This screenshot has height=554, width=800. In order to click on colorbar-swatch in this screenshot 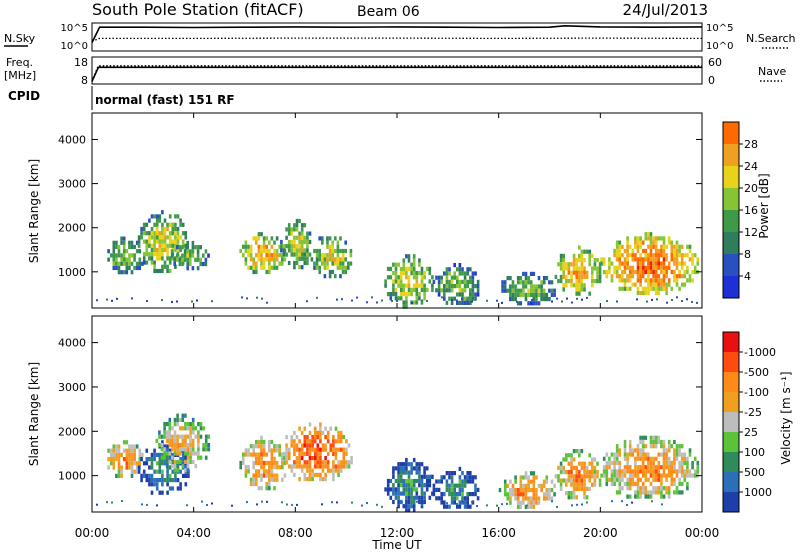, I will do `click(731, 482)`.